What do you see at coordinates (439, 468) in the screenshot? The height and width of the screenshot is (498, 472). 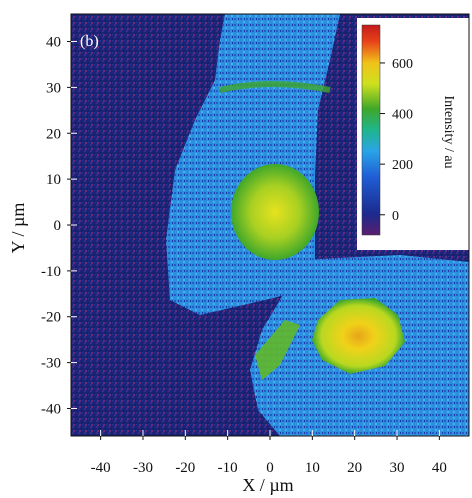 I see `x-tick-label: 40` at bounding box center [439, 468].